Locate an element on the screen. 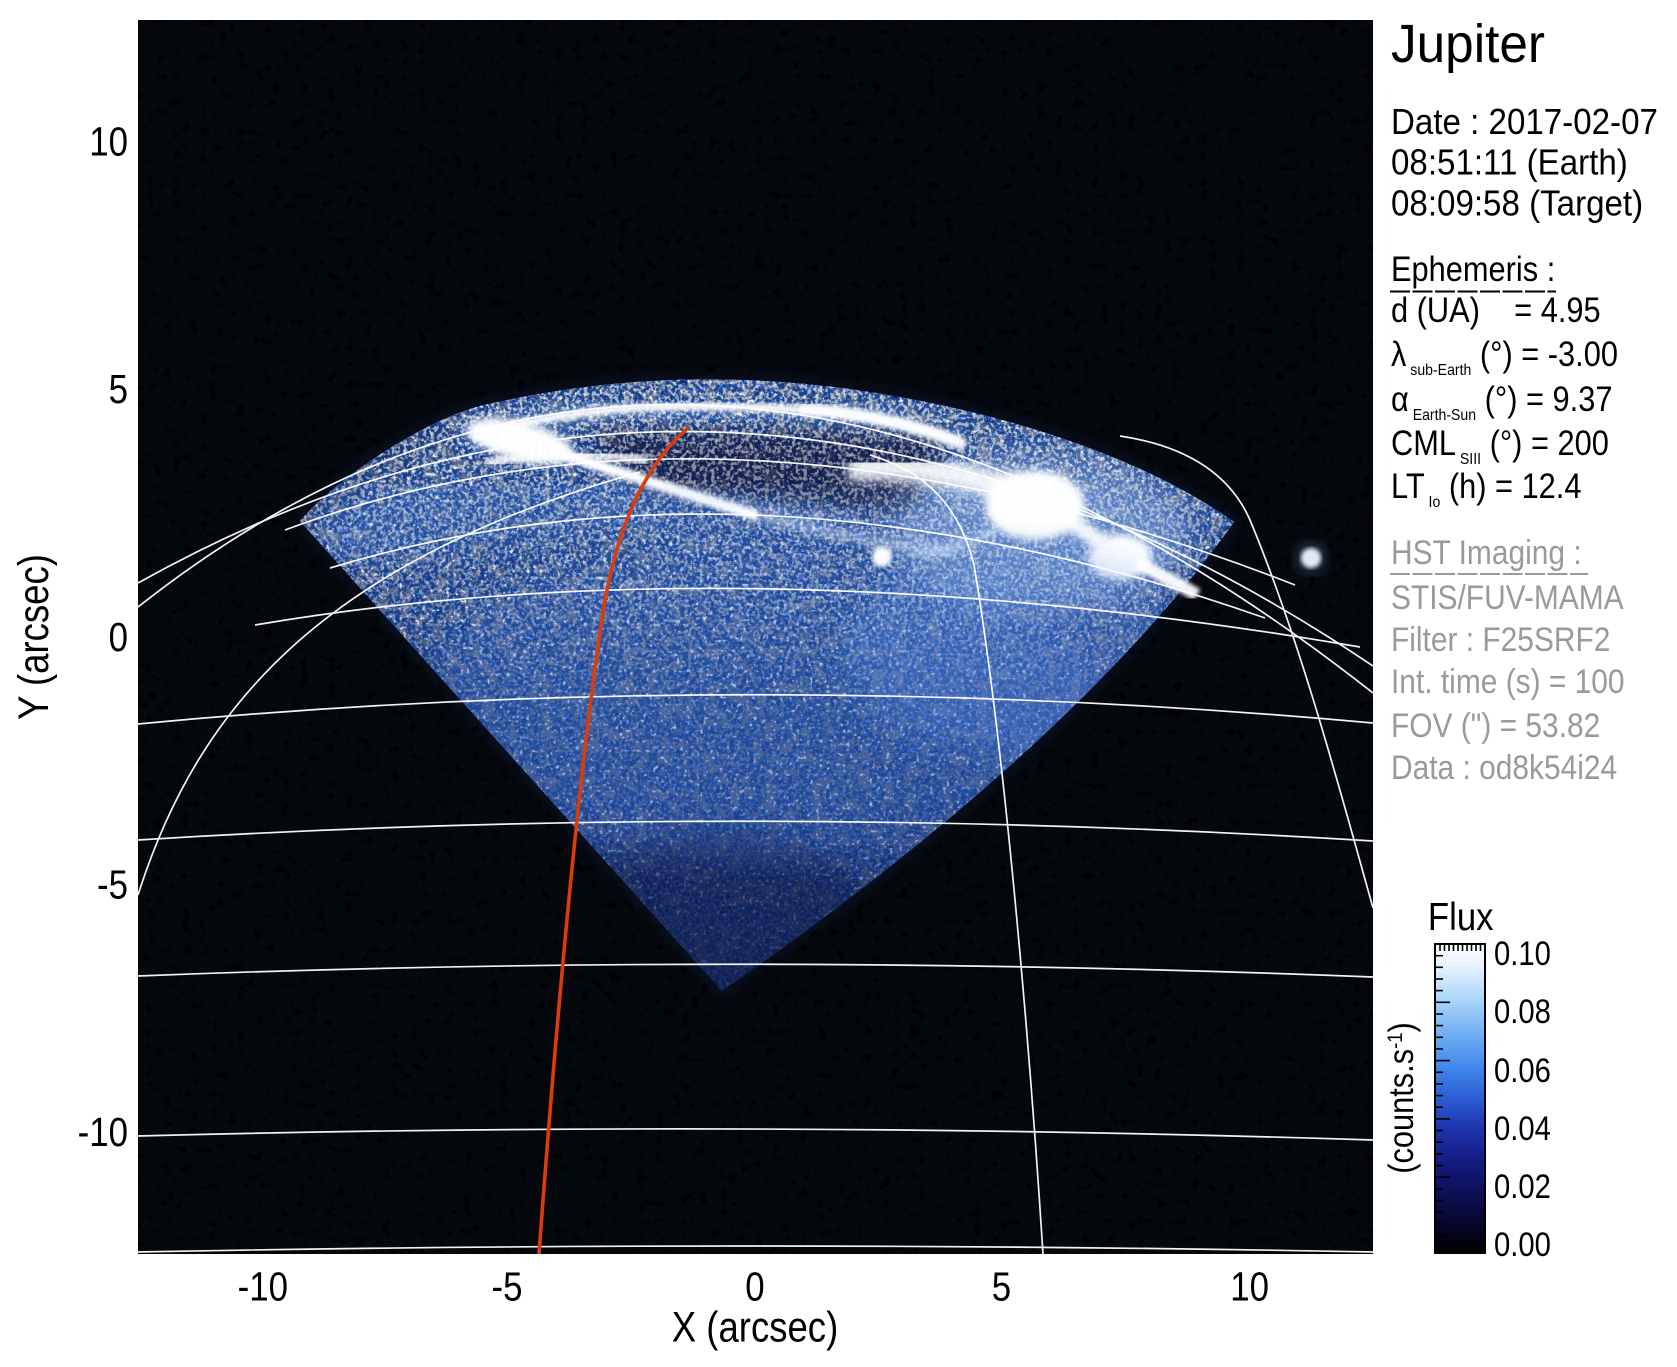 The height and width of the screenshot is (1367, 1677). svg-text: FOV (") = 53.82 is located at coordinates (1495, 725).